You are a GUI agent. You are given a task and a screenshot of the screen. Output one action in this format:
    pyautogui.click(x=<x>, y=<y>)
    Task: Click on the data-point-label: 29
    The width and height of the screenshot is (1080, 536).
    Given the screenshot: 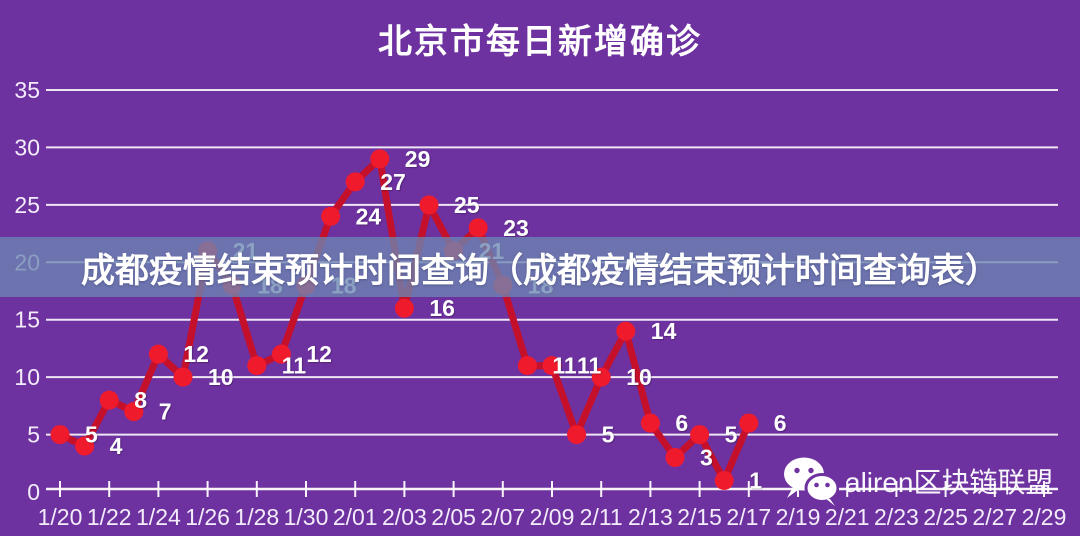 What is the action you would take?
    pyautogui.click(x=418, y=159)
    